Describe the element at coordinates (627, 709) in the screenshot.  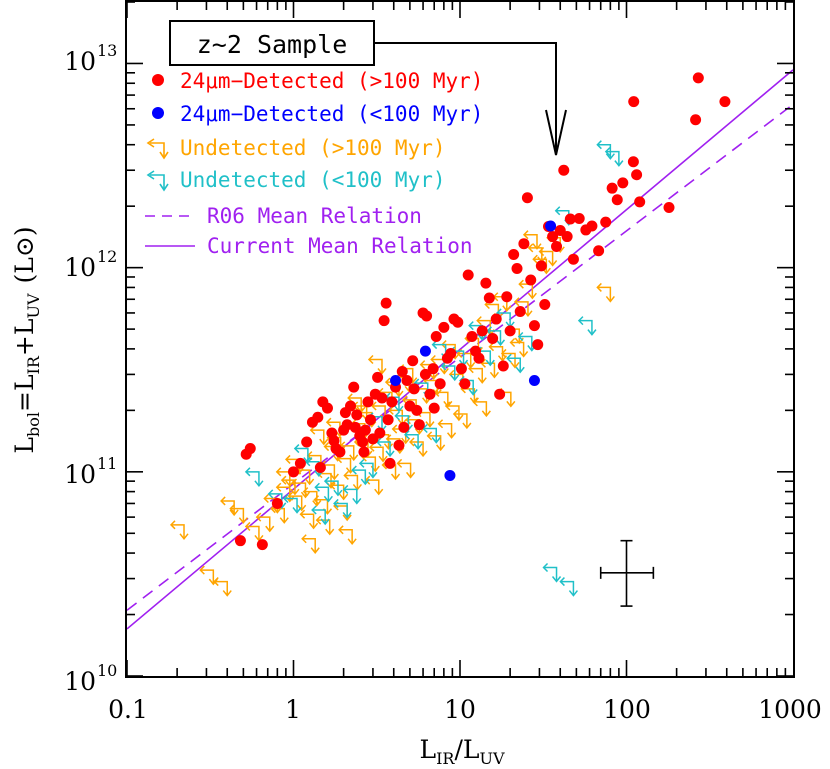
I see `x-tick-label-100: 100` at that location.